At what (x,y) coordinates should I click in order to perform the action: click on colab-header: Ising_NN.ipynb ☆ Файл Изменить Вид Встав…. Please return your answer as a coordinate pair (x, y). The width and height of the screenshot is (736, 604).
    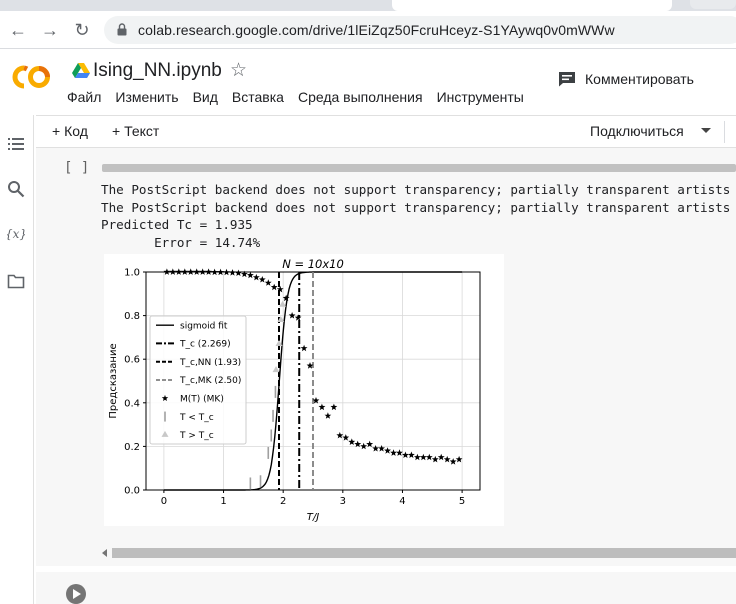
    Looking at the image, I should click on (368, 82).